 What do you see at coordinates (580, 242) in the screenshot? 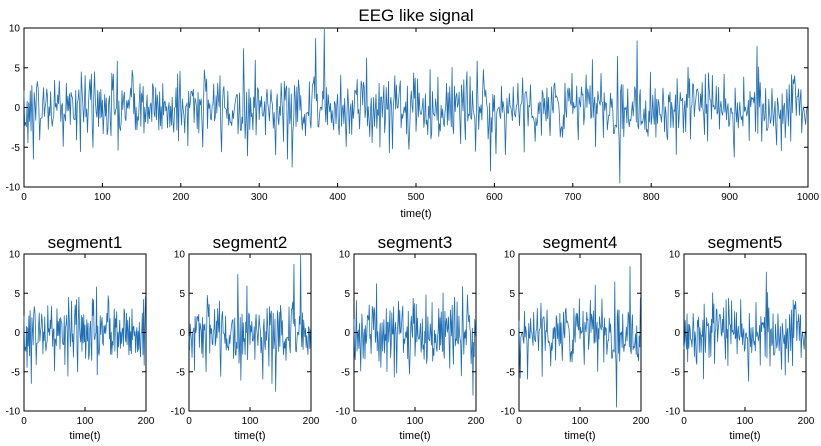
I see `segment4-title: segment4` at bounding box center [580, 242].